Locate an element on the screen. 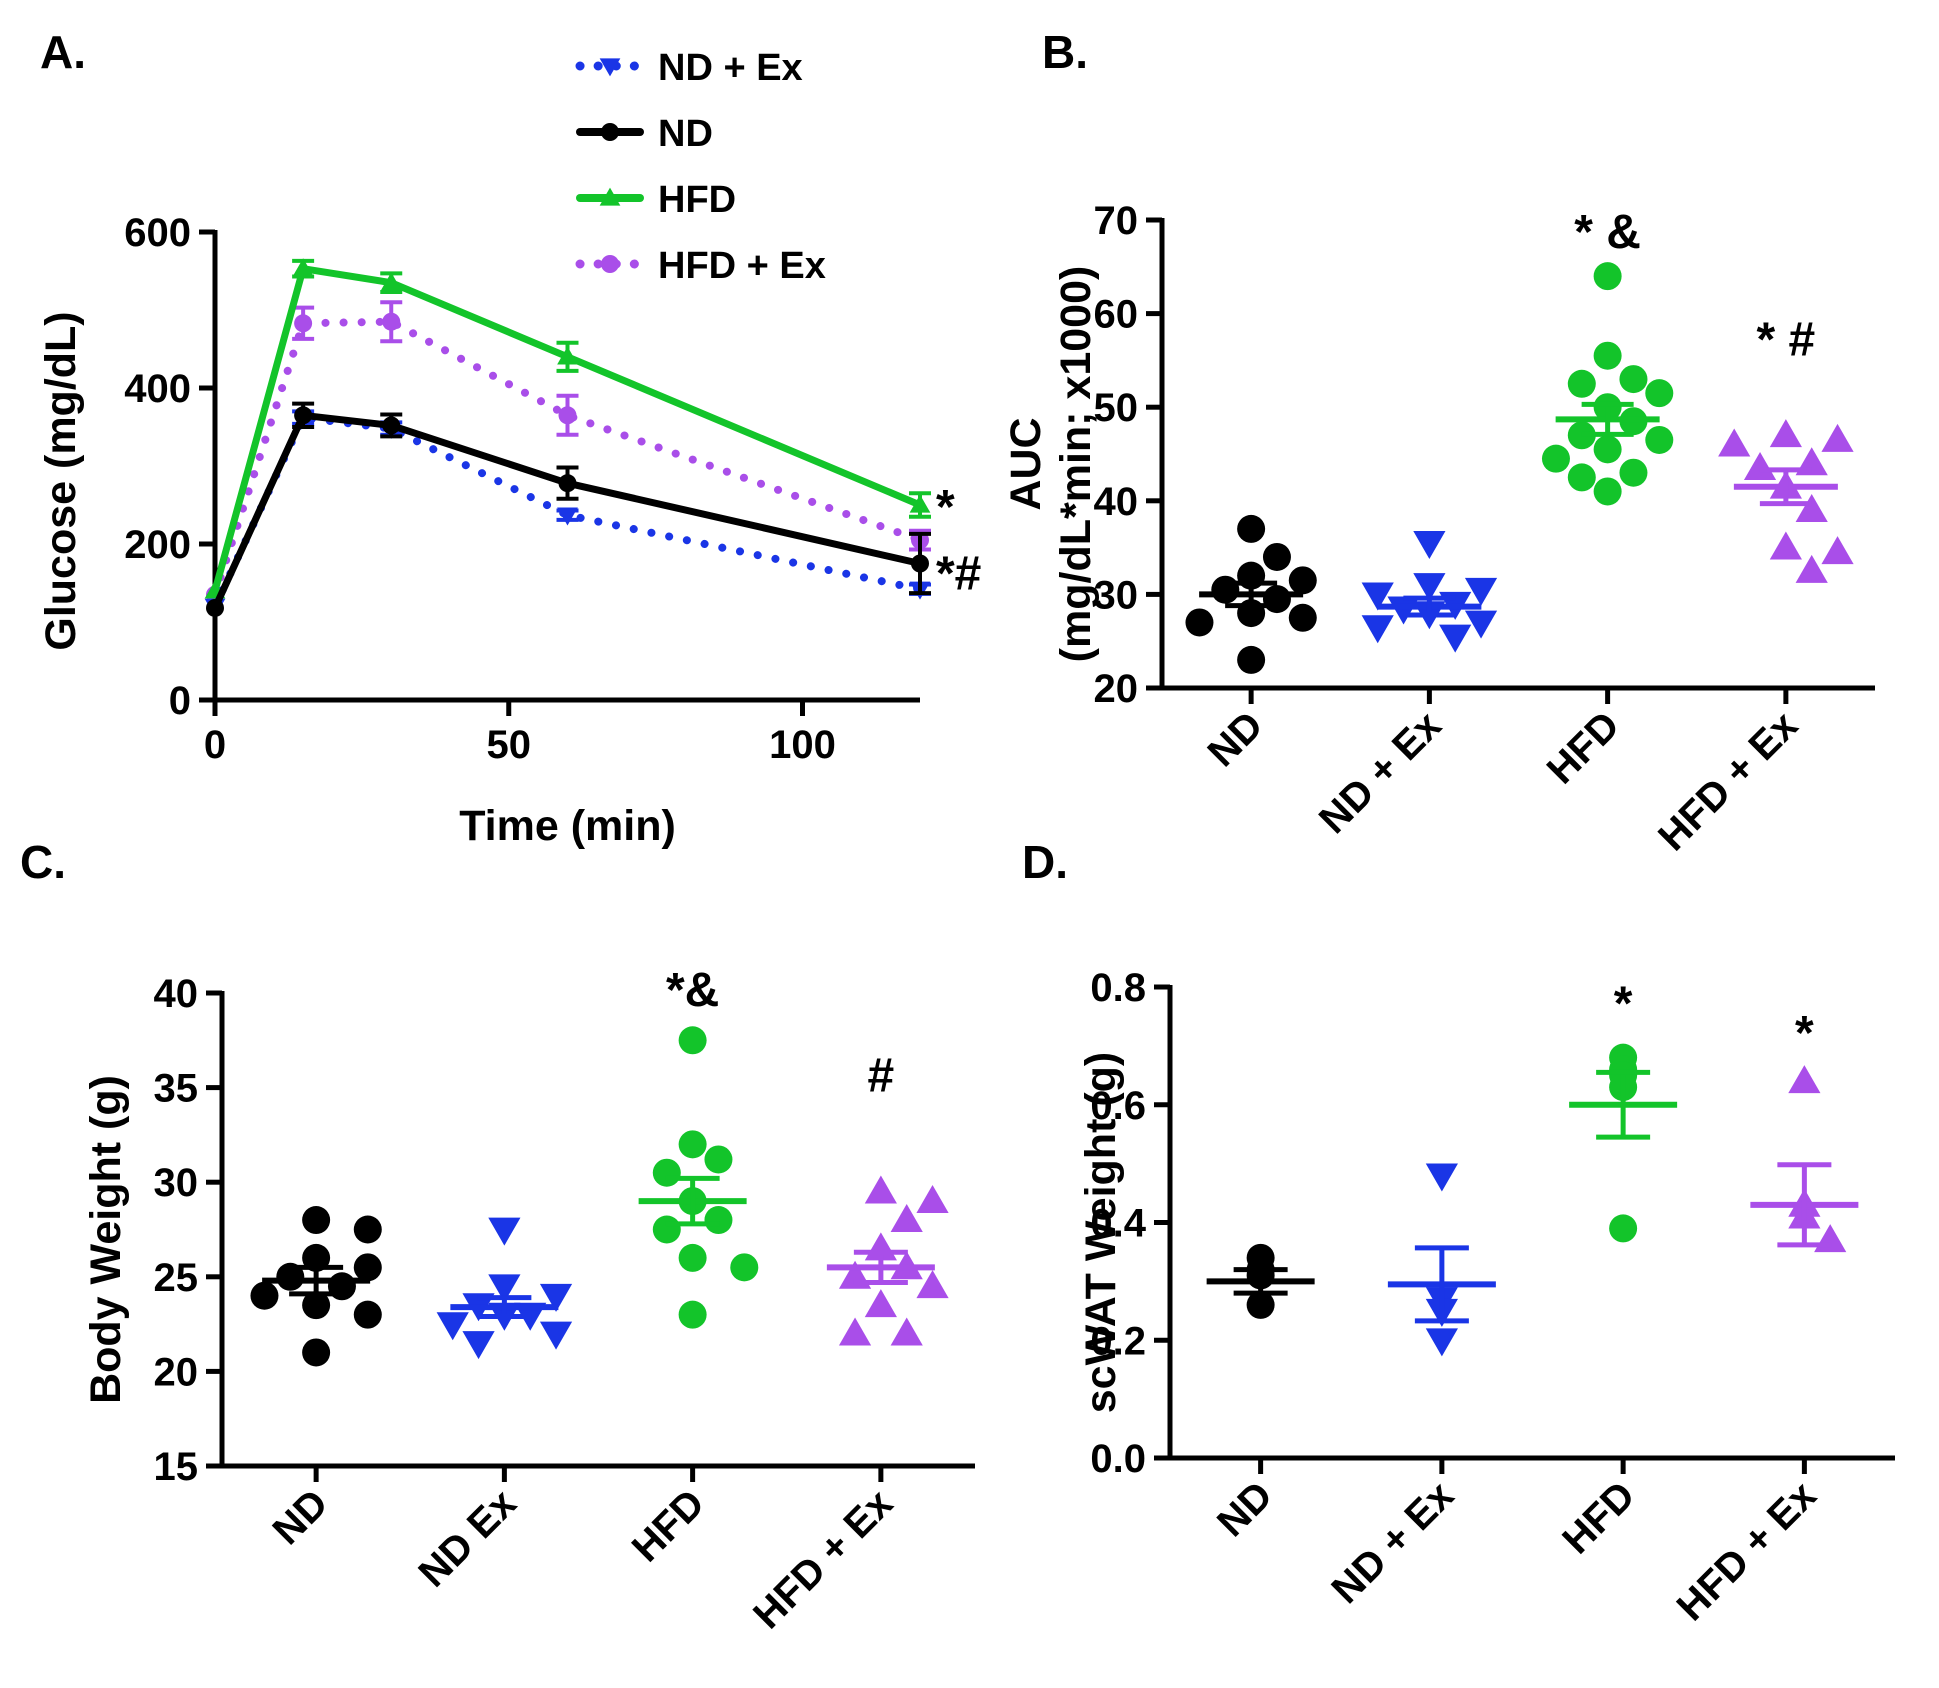  y-tick-label: 50 is located at coordinates (1116, 408).